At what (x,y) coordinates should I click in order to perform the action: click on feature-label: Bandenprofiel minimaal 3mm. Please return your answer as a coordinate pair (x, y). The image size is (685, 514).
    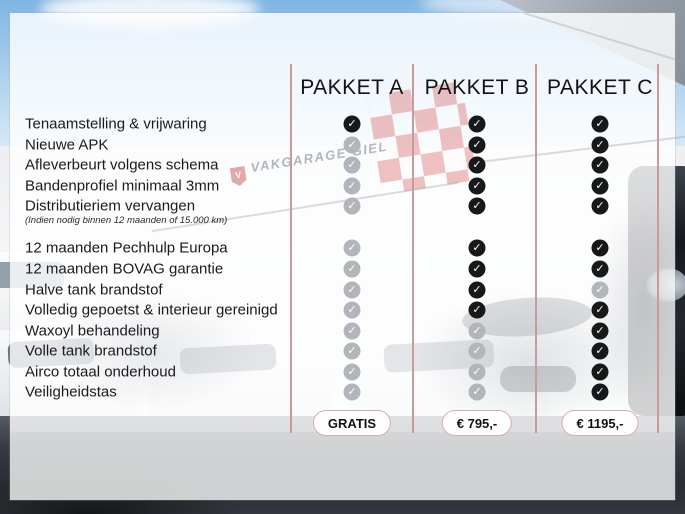
    Looking at the image, I should click on (122, 186).